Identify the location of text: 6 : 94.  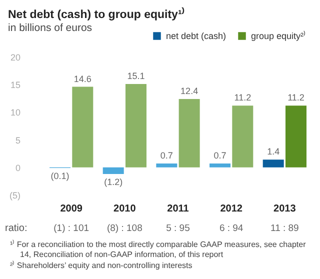
(231, 228).